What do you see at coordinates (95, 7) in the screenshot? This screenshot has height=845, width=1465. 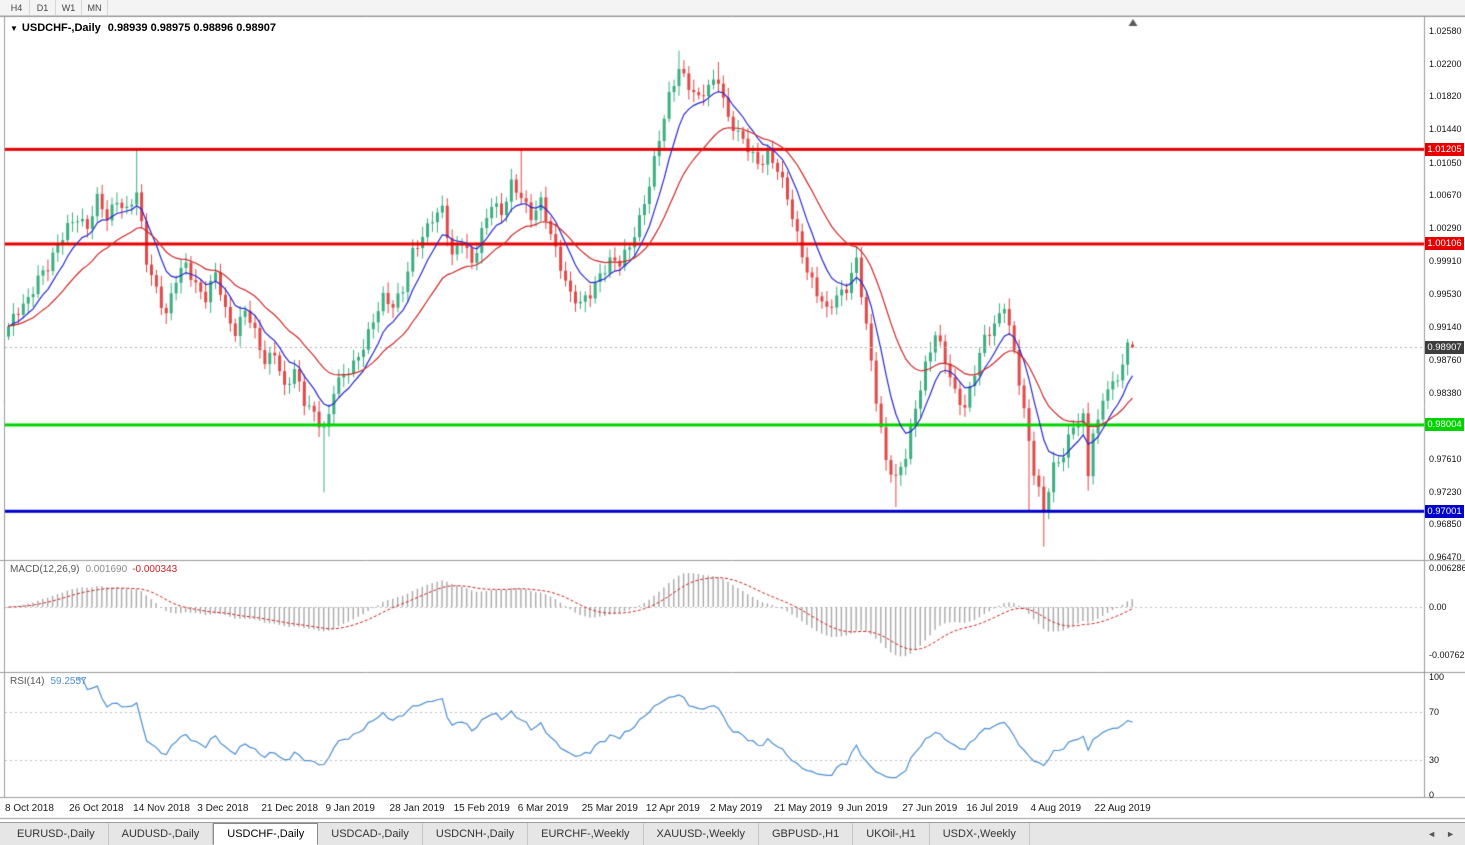 I see `timeframe-button-mn: MN` at bounding box center [95, 7].